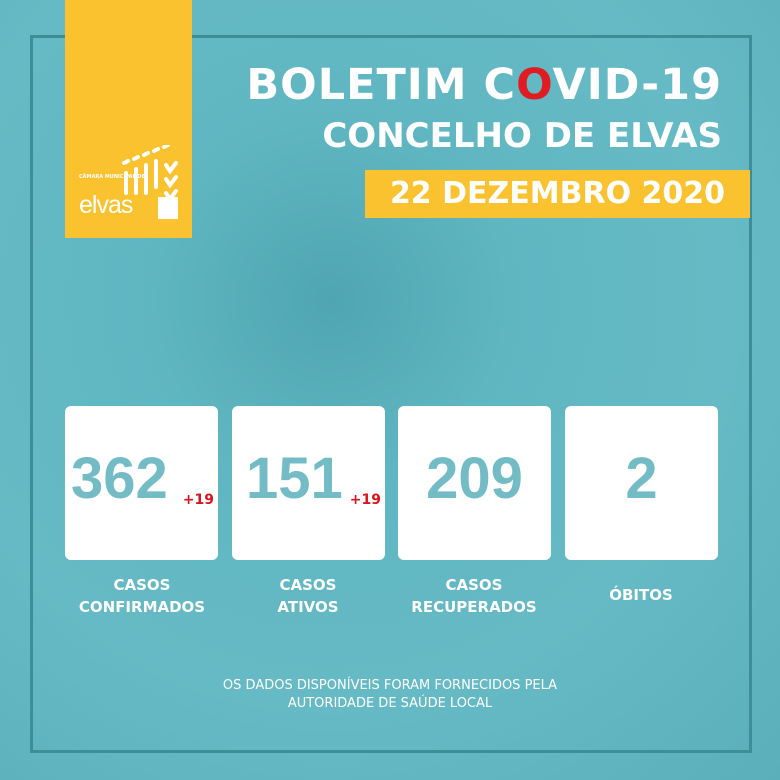 This screenshot has width=780, height=780. I want to click on stat-value: 2, so click(641, 478).